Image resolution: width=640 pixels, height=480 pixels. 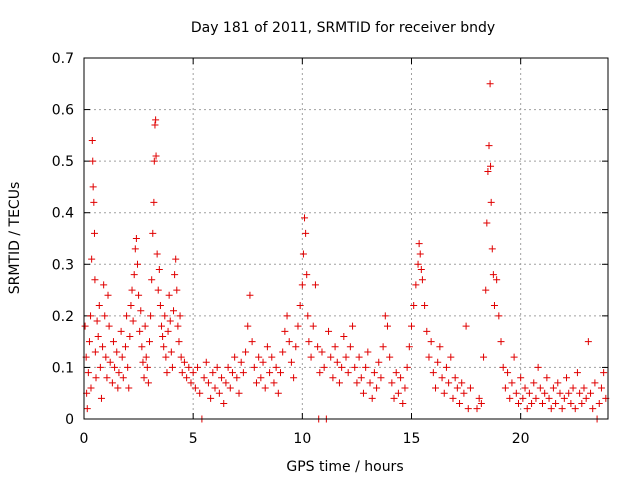 What do you see at coordinates (63, 59) in the screenshot?
I see `y-tick-label: 0.7` at bounding box center [63, 59].